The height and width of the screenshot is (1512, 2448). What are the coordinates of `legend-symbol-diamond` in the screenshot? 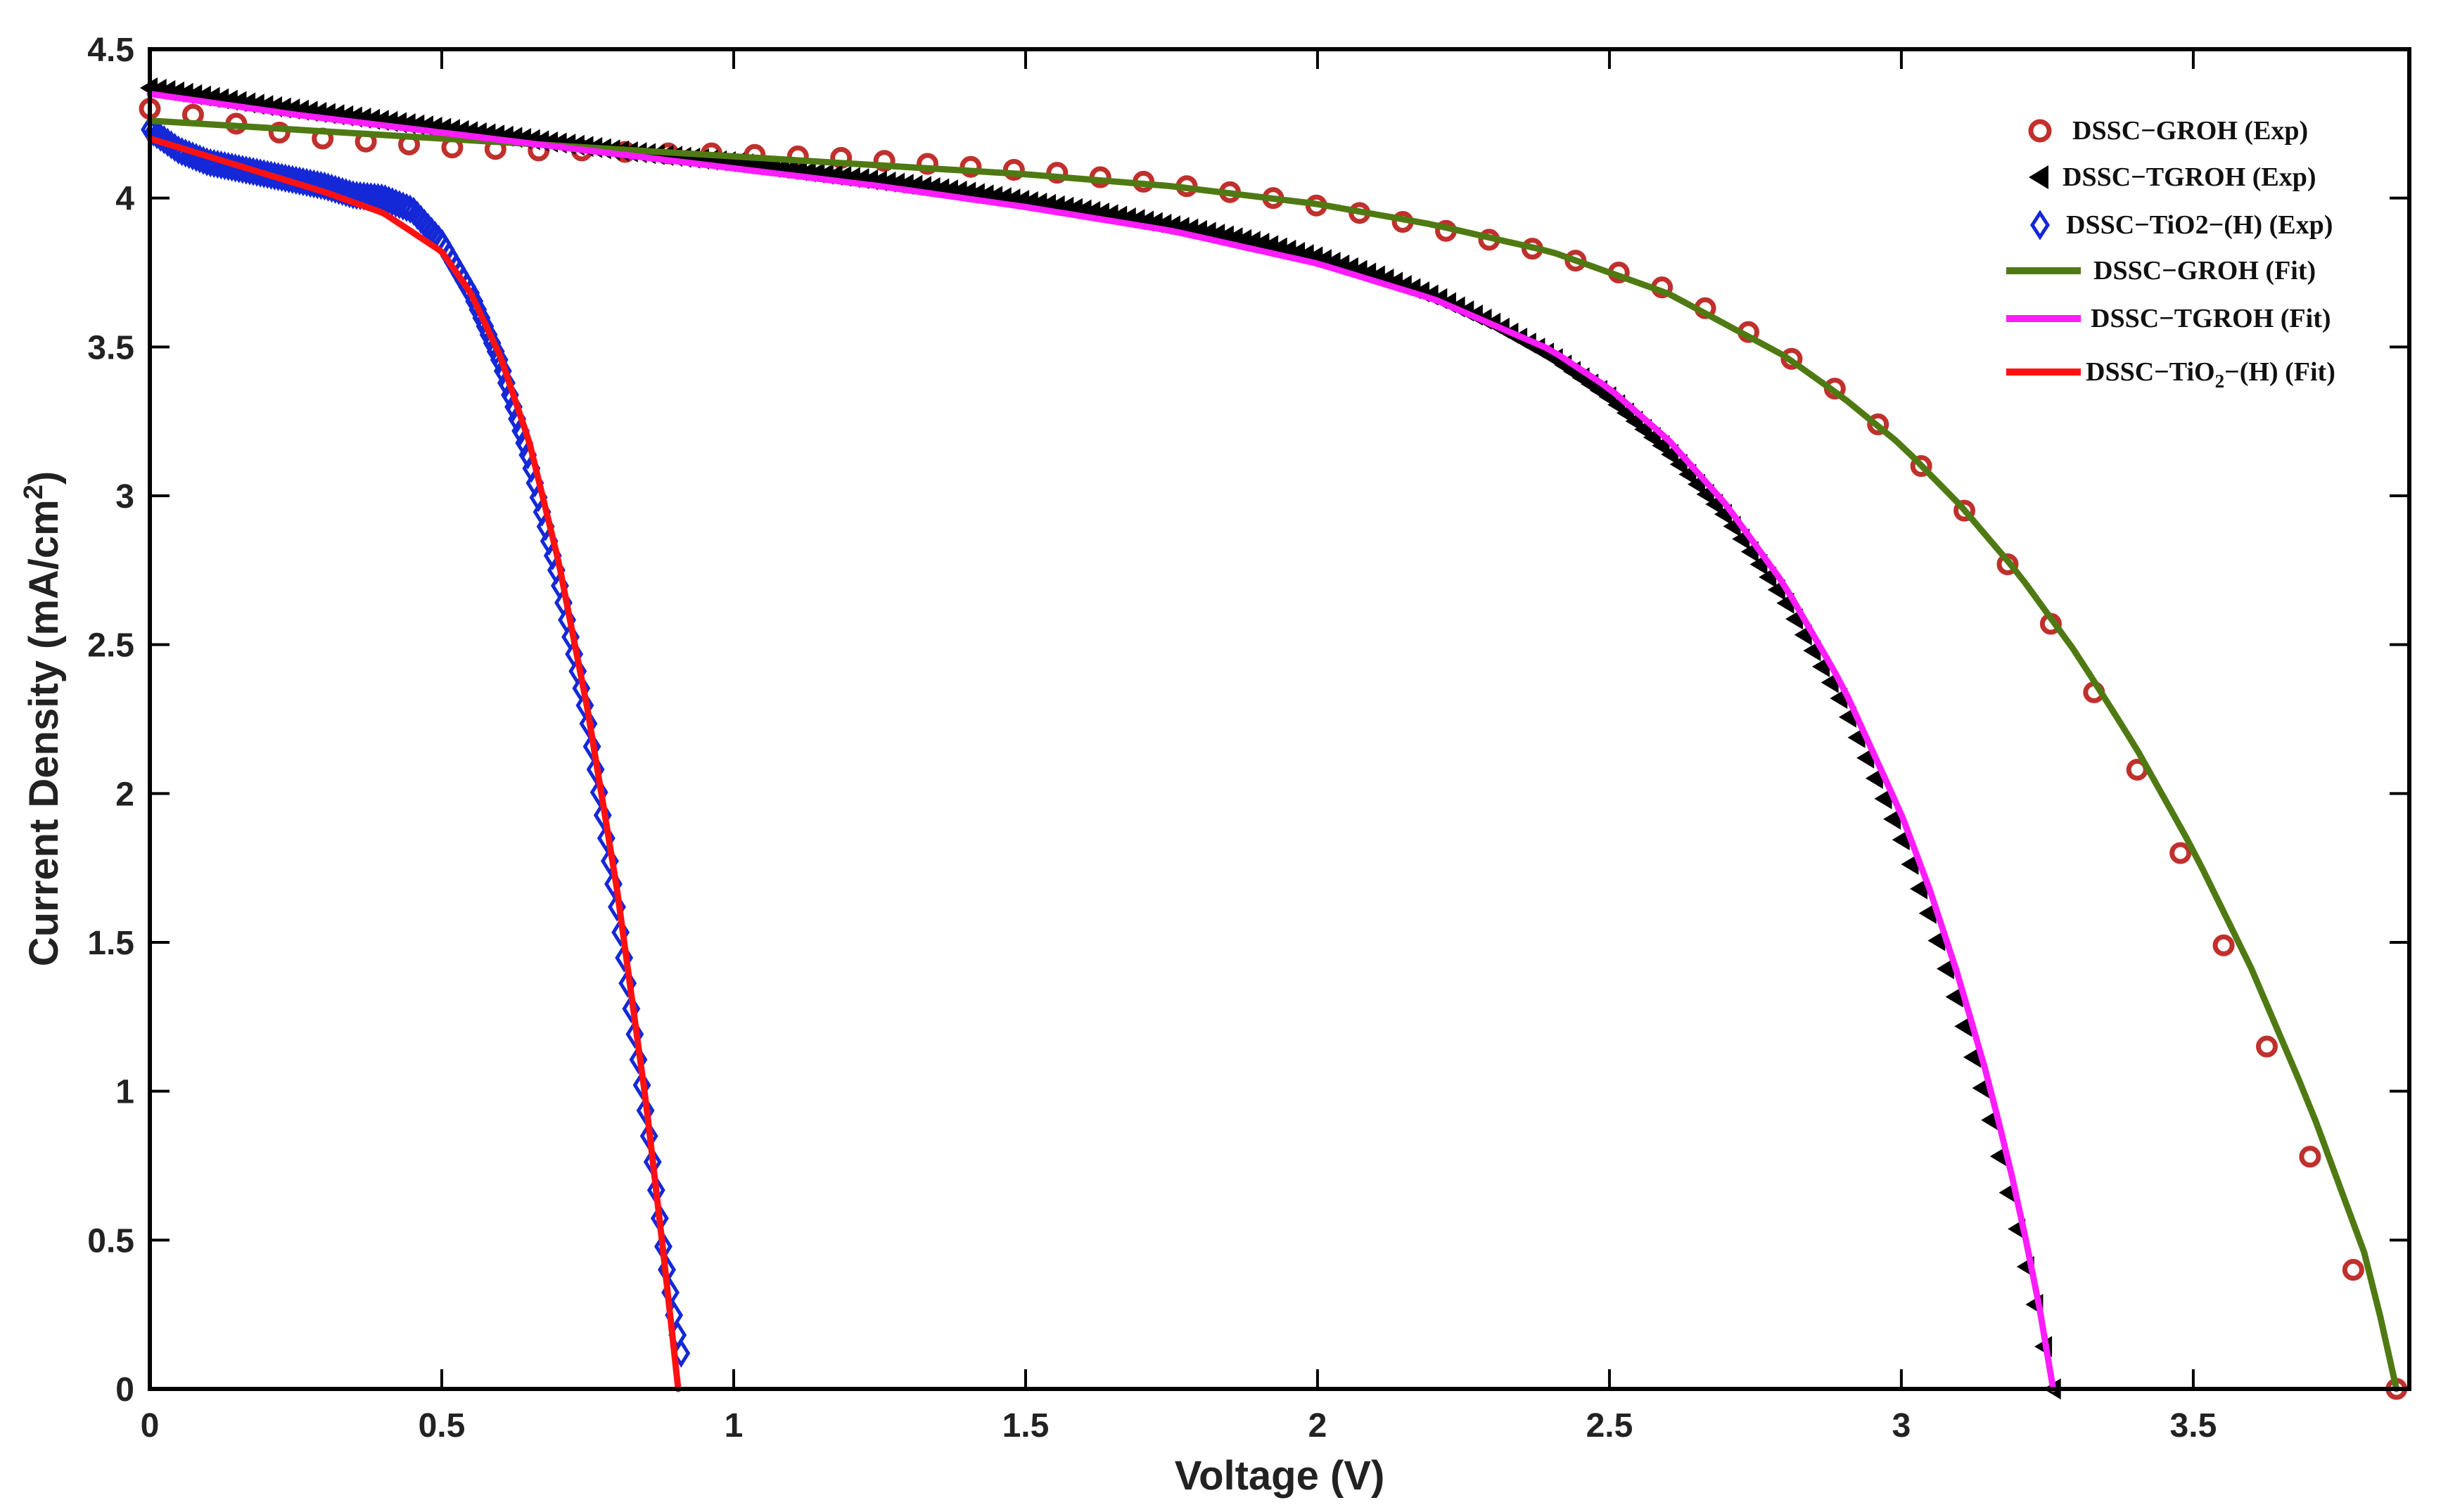 It's located at (2040, 225).